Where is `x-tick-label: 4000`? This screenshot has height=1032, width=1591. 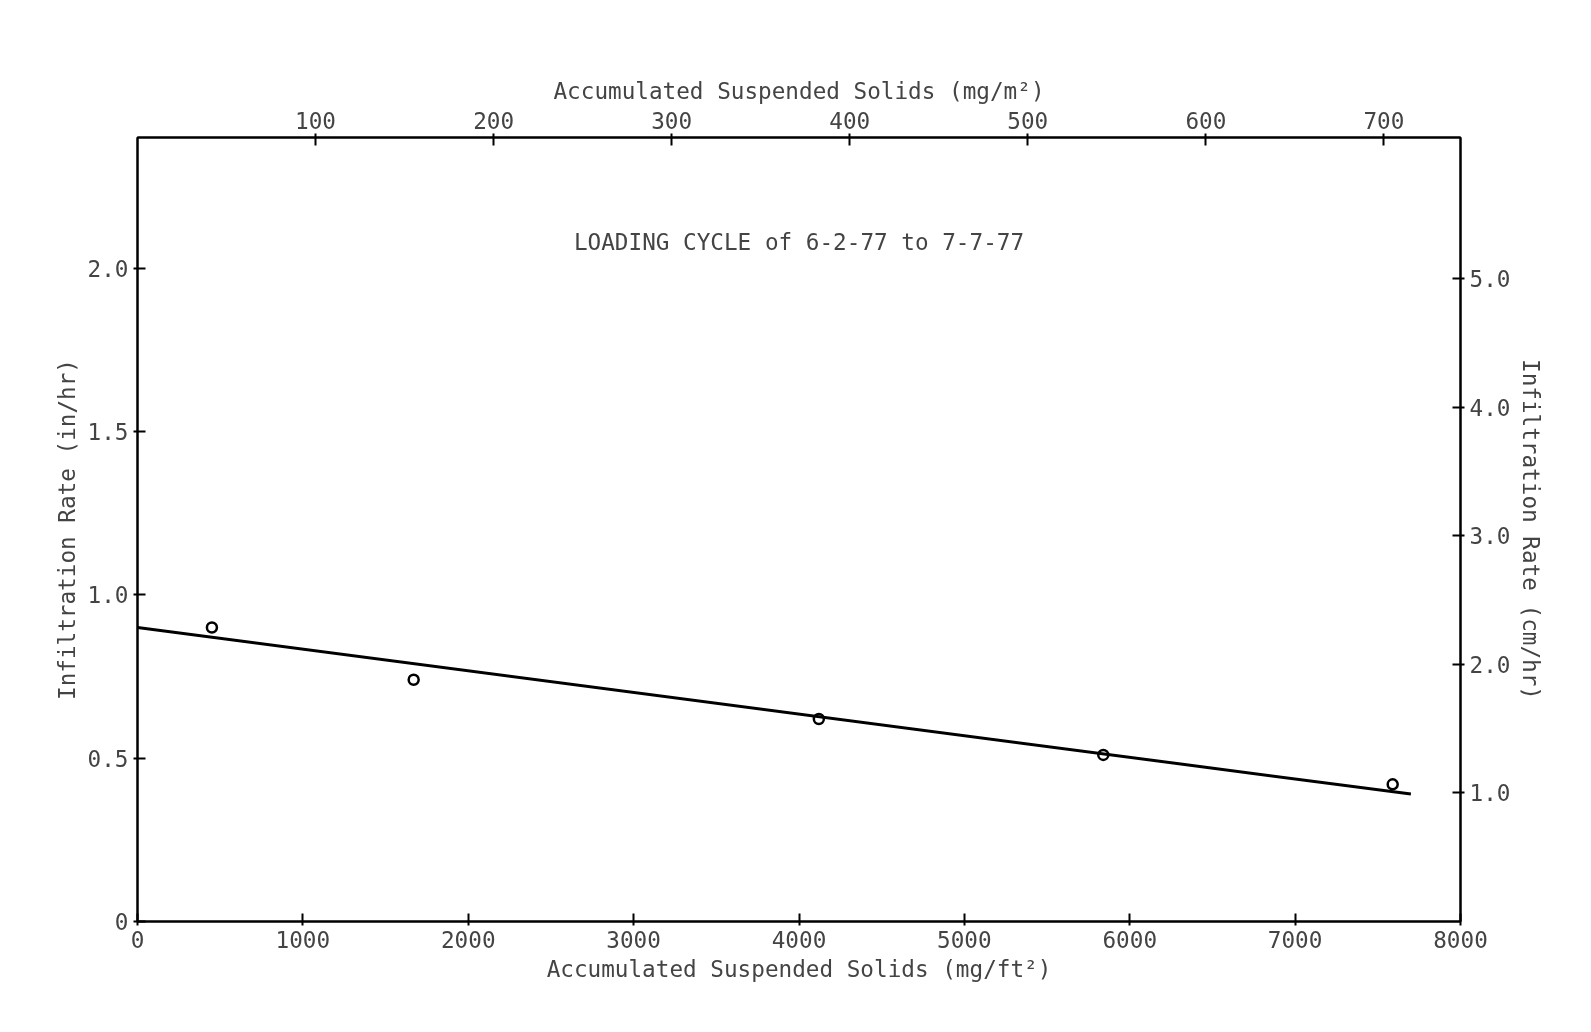
x-tick-label: 4000 is located at coordinates (799, 939).